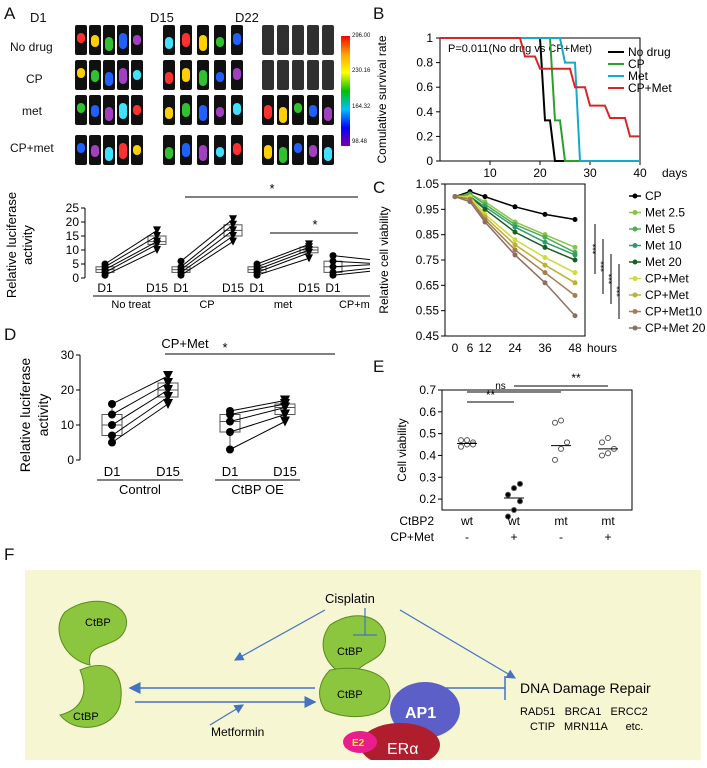 Image resolution: width=707 pixels, height=768 pixels. I want to click on x-tick-label: 20, so click(540, 173).